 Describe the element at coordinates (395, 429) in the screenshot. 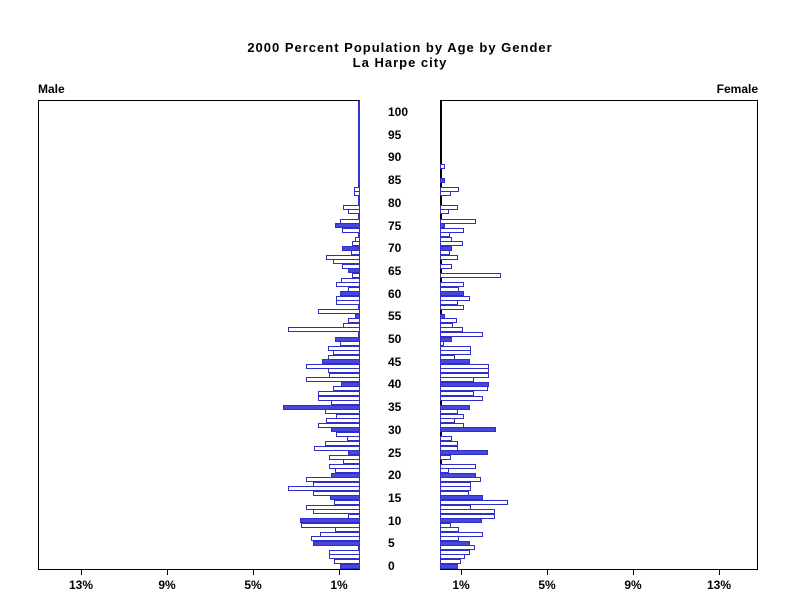

I see `age-label-30: 30` at that location.